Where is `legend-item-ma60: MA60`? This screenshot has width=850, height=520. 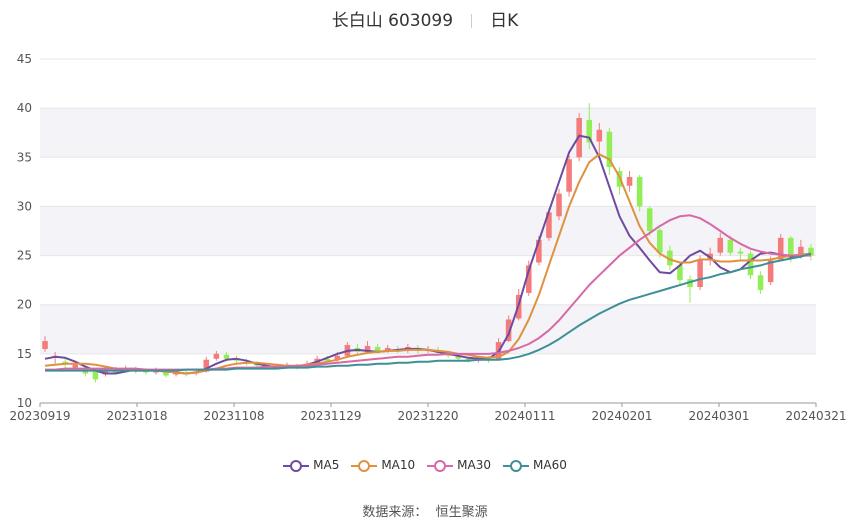
legend-item-ma60: MA60 is located at coordinates (535, 465).